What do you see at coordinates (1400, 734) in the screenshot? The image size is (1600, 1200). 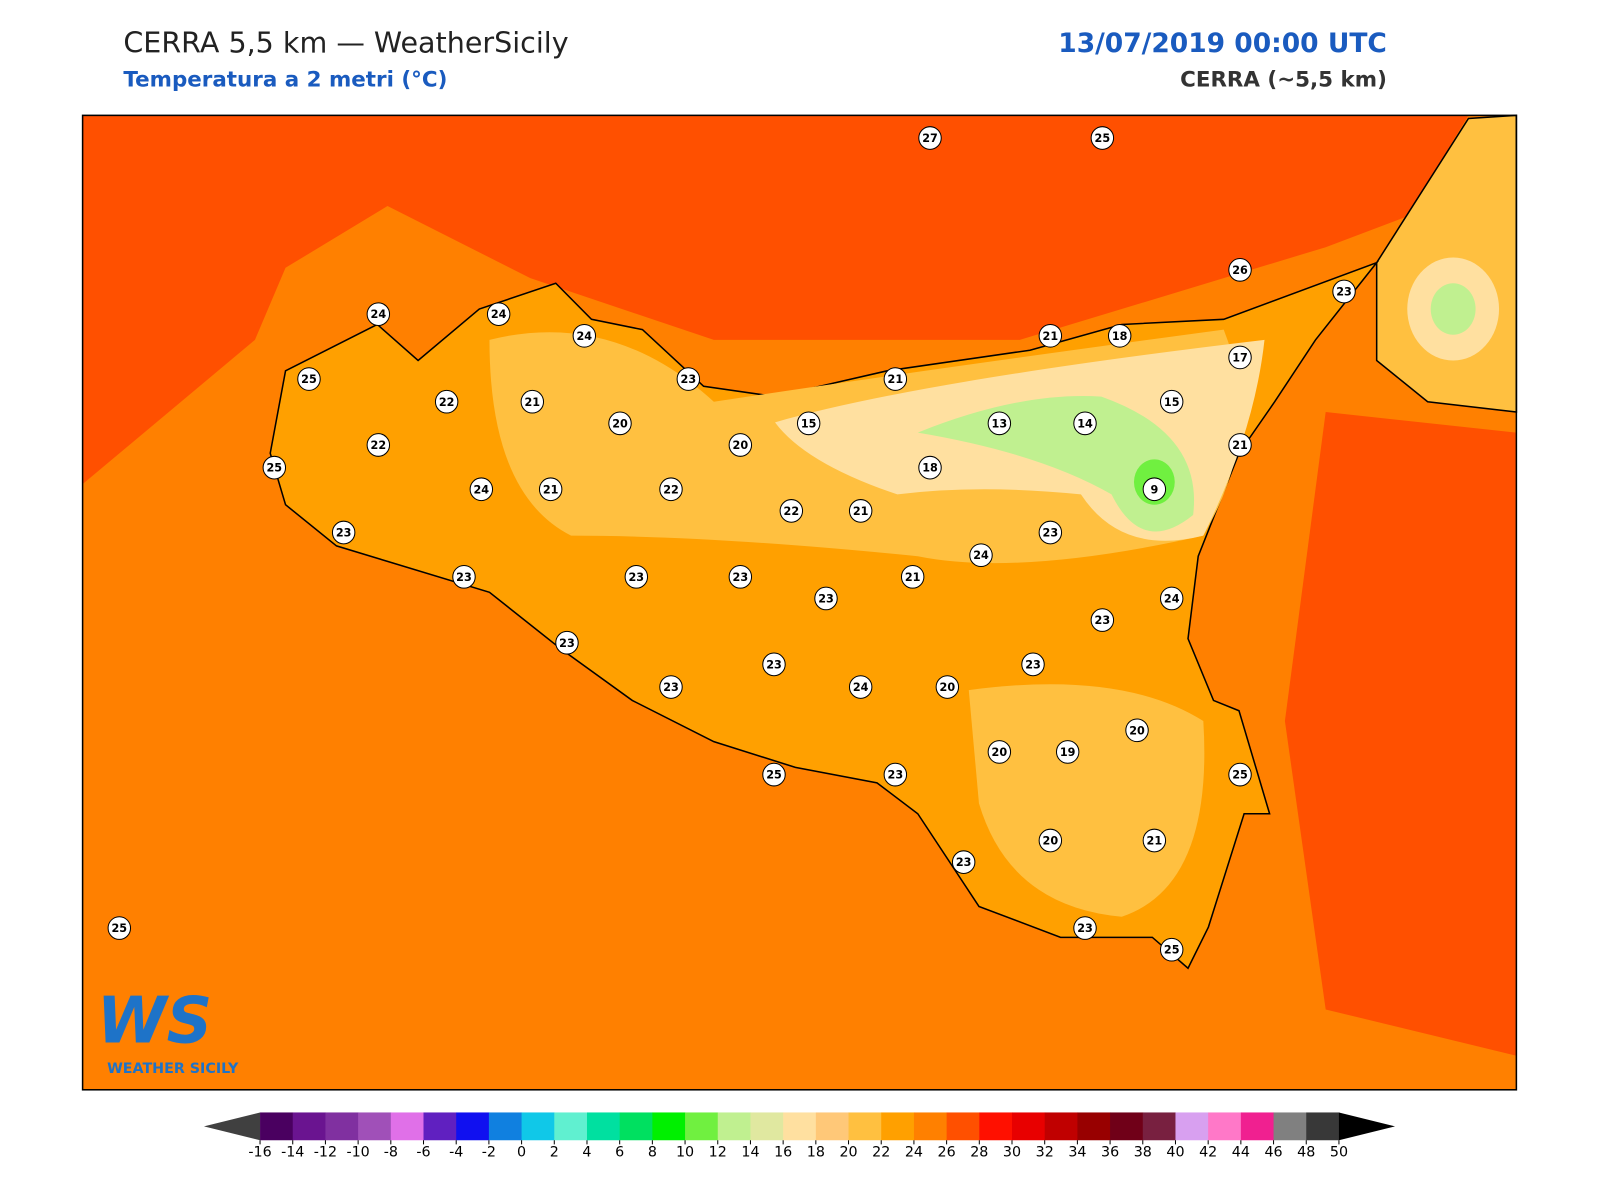 I see `warm-sea` at bounding box center [1400, 734].